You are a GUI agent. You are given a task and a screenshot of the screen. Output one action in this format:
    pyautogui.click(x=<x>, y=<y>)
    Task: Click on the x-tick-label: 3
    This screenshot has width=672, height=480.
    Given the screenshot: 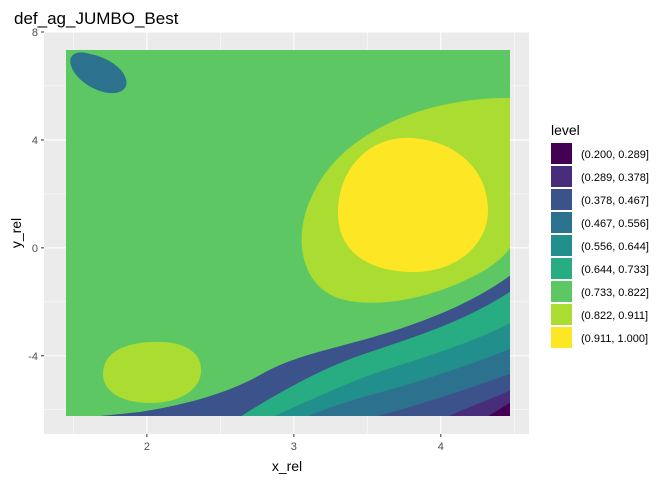 What is the action you would take?
    pyautogui.click(x=294, y=447)
    